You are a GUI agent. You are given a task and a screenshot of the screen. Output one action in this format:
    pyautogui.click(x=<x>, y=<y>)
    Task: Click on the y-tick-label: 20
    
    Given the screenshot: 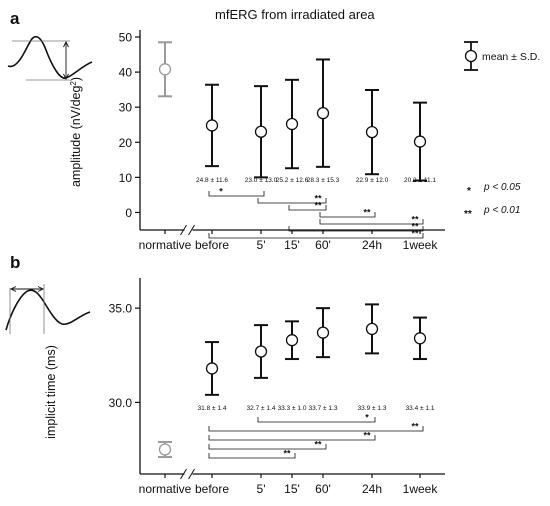 What is the action you would take?
    pyautogui.click(x=126, y=143)
    